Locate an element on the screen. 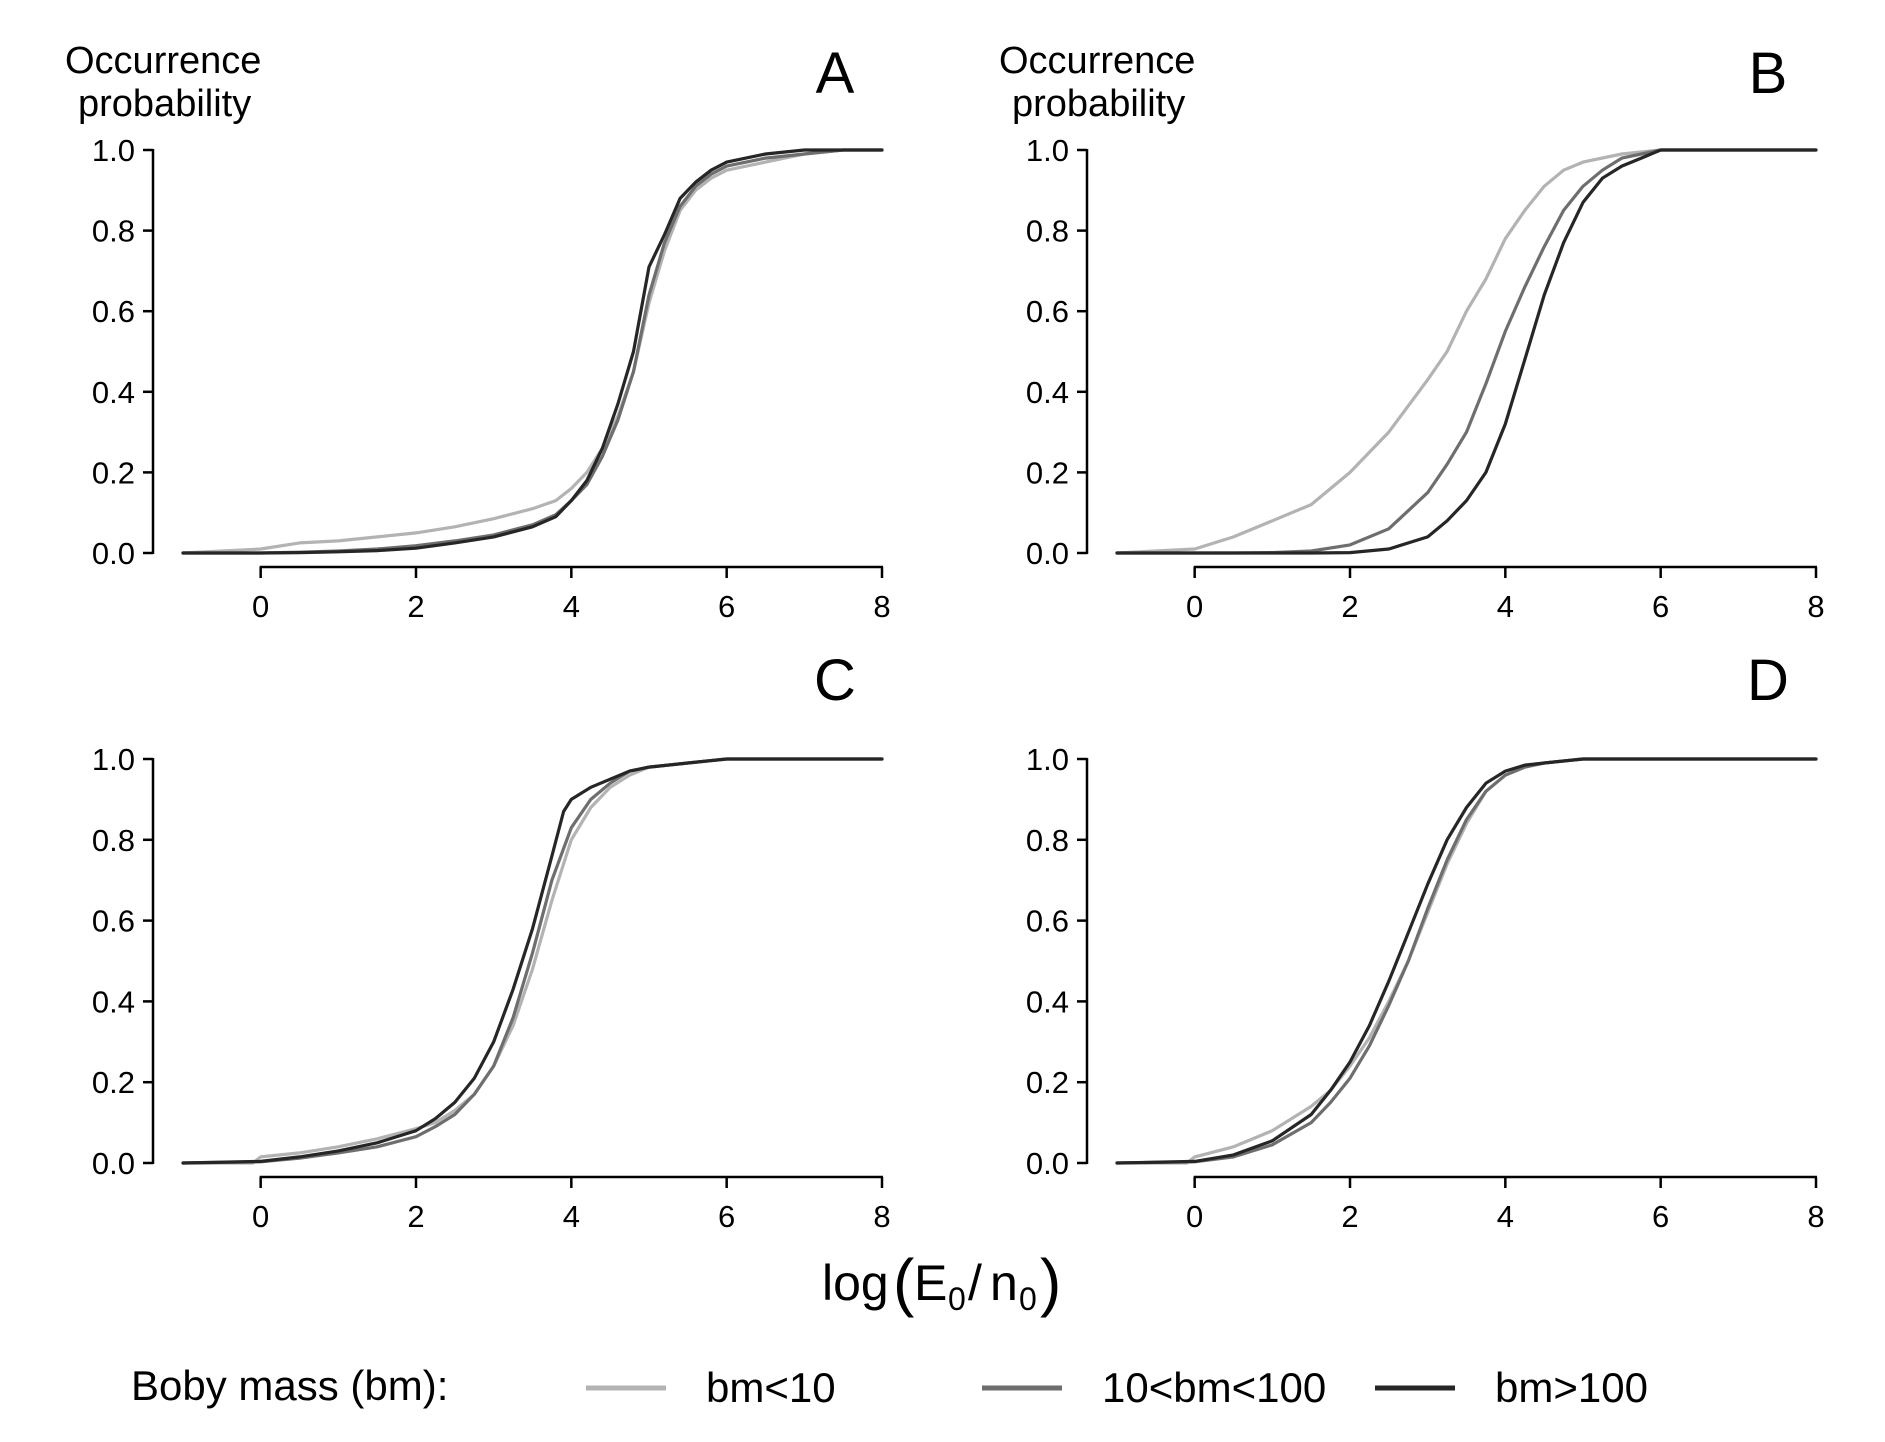 This screenshot has height=1442, width=1885. legend-label-bm-gt-100: bm>100 is located at coordinates (1571, 1387).